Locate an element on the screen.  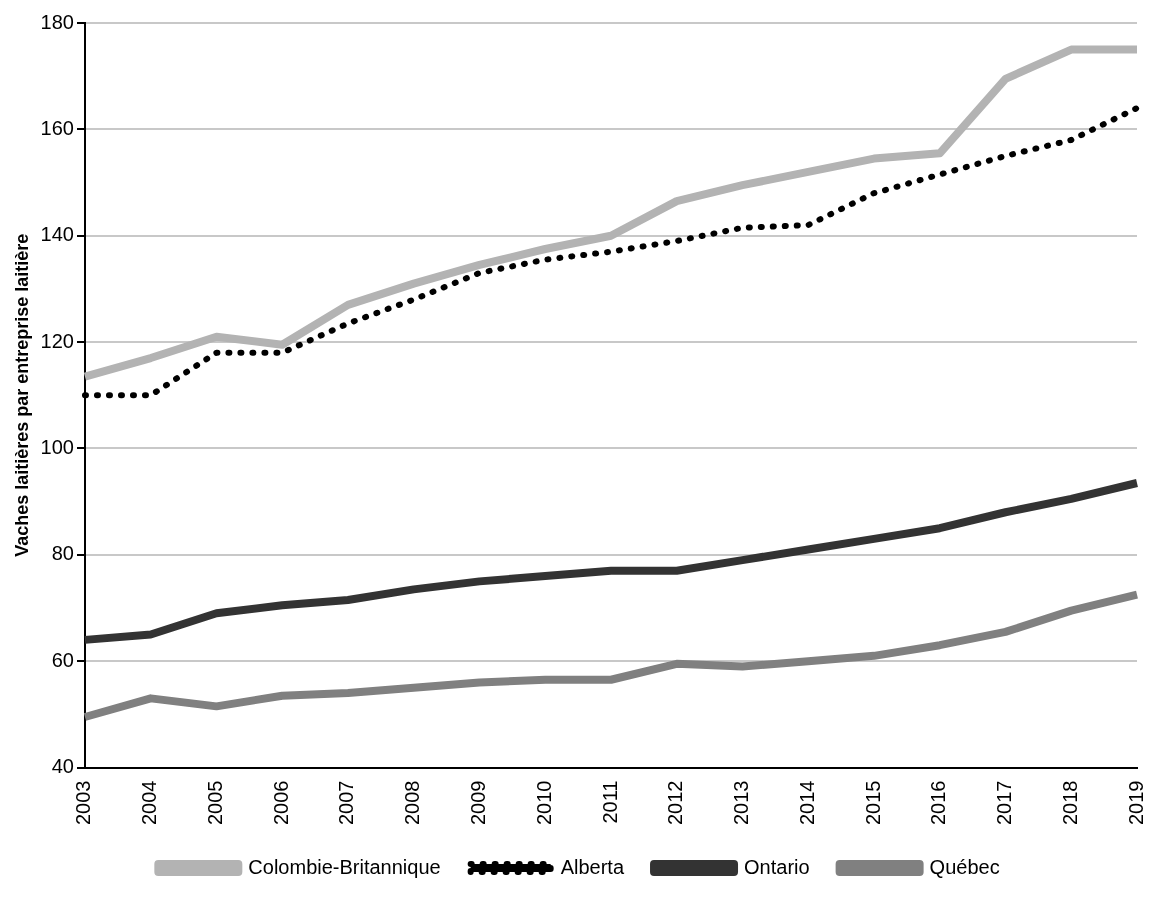
x-tick-label: 2018 is located at coordinates (1069, 803).